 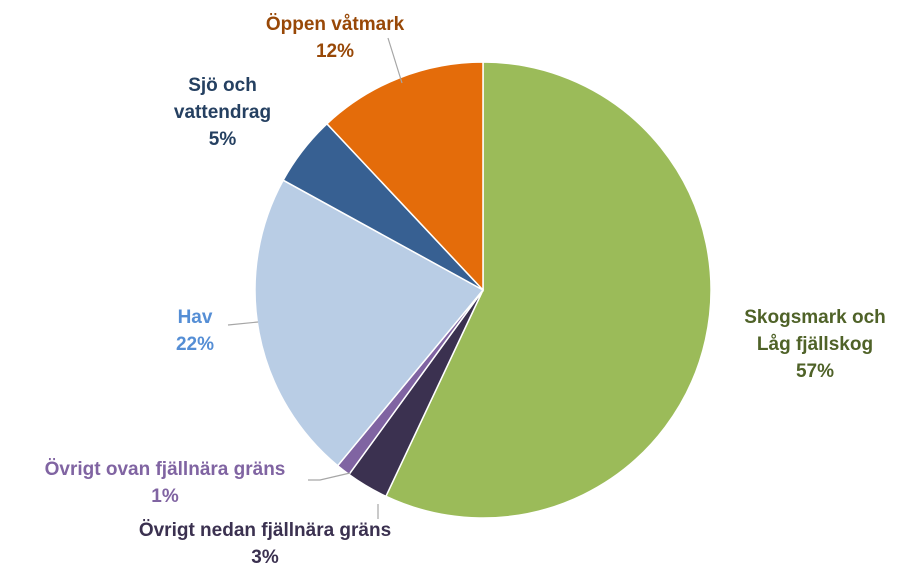 I want to click on value-label: 57%, so click(x=815, y=371).